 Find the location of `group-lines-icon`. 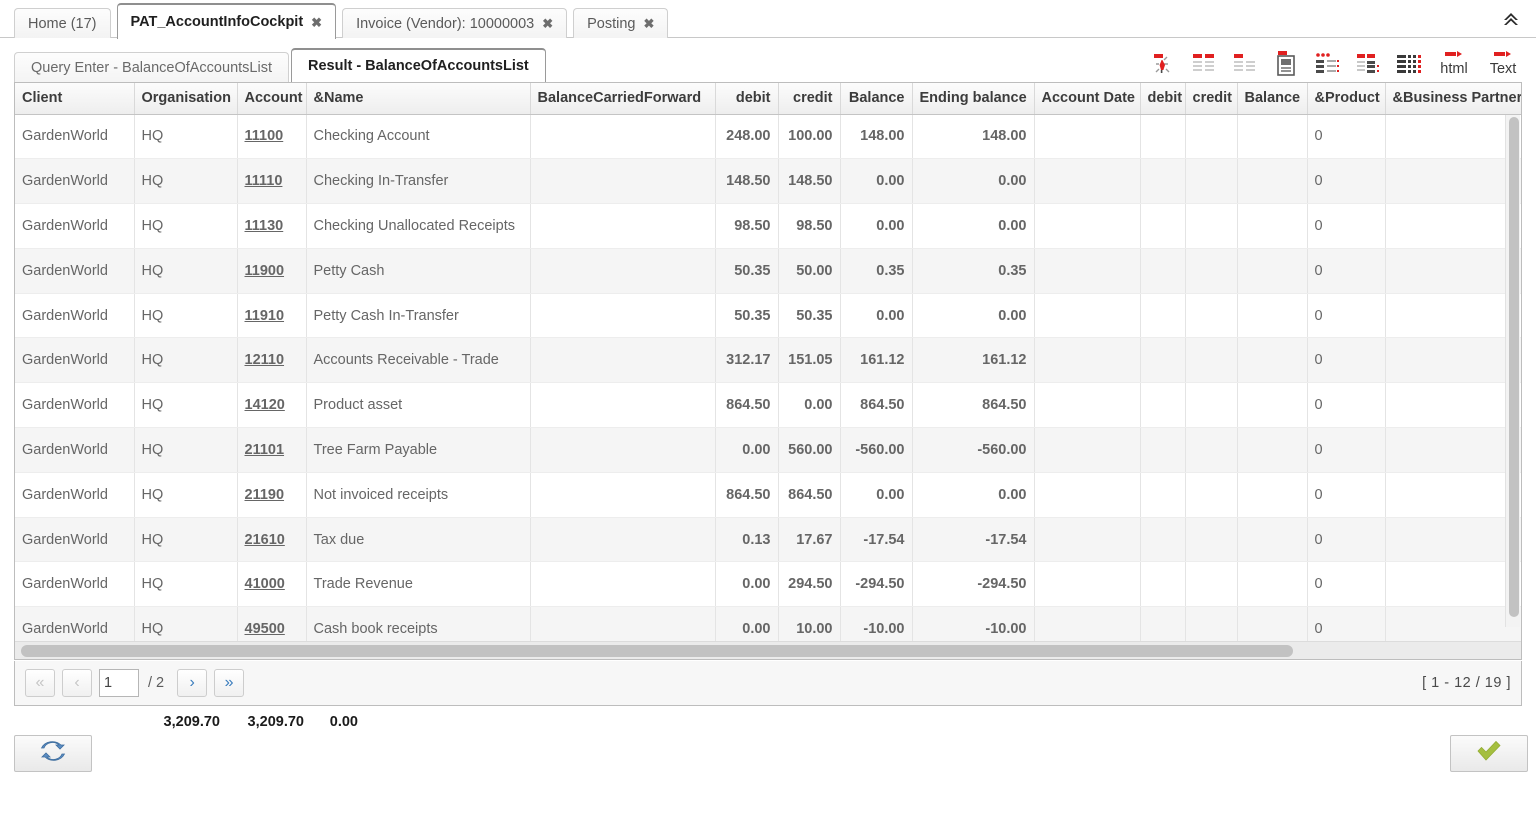

group-lines-icon is located at coordinates (1368, 60).